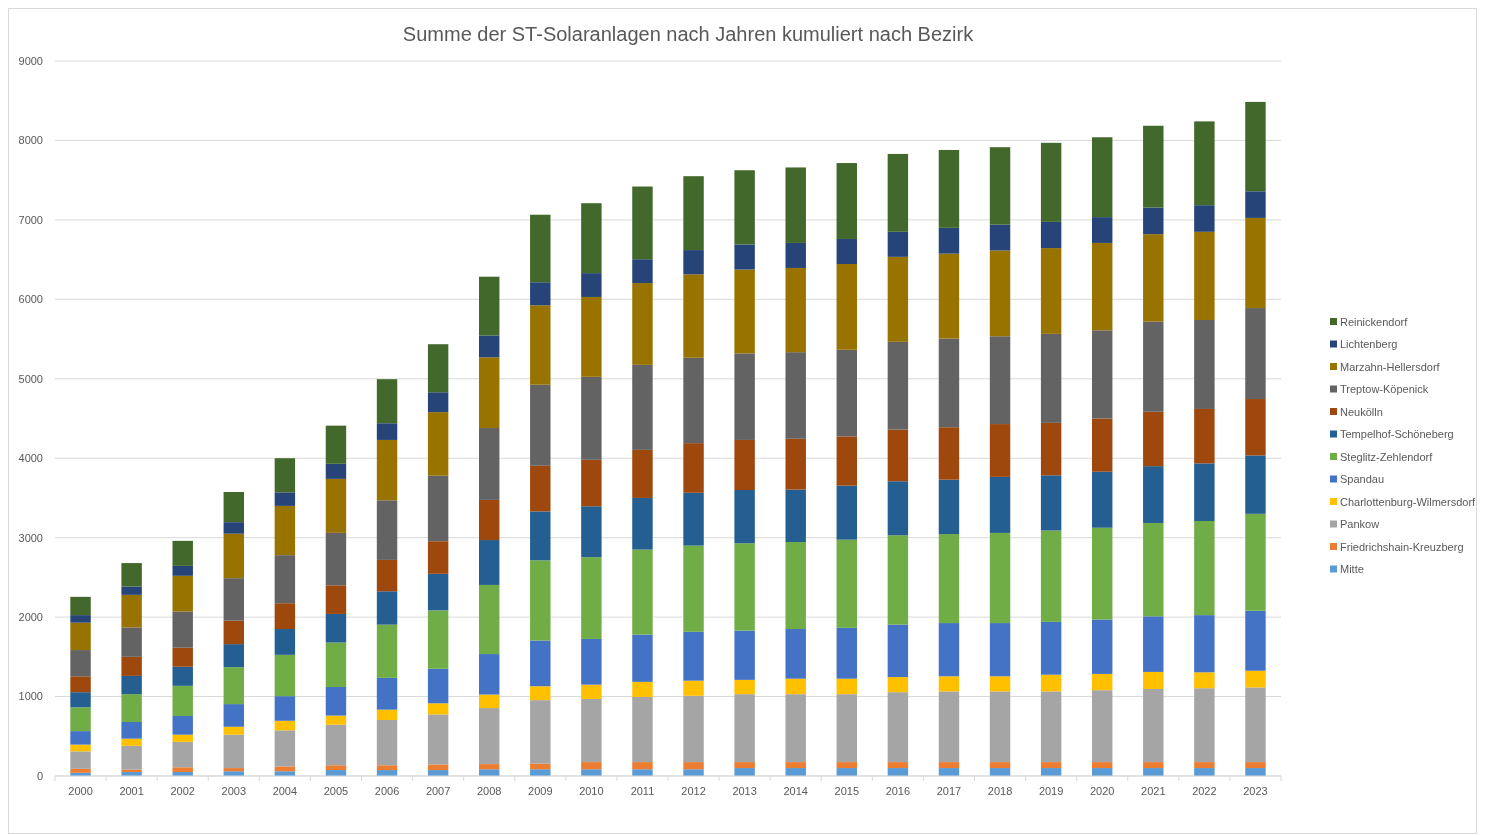 This screenshot has width=1485, height=835. What do you see at coordinates (285, 791) in the screenshot?
I see `x-tick-label: 2004` at bounding box center [285, 791].